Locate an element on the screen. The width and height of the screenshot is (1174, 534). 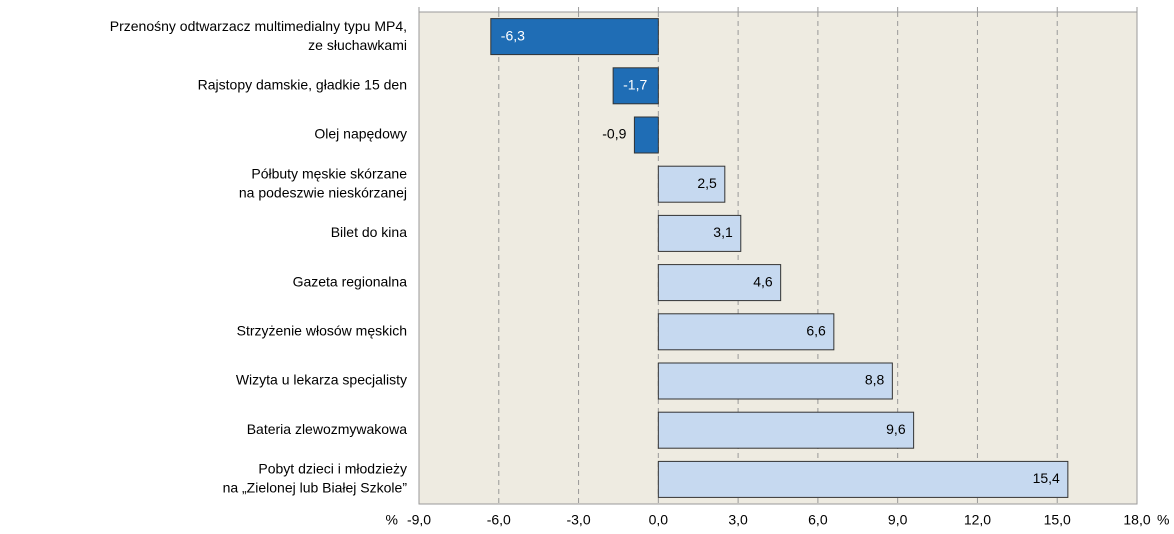
x-unit-right: % is located at coordinates (1163, 520).